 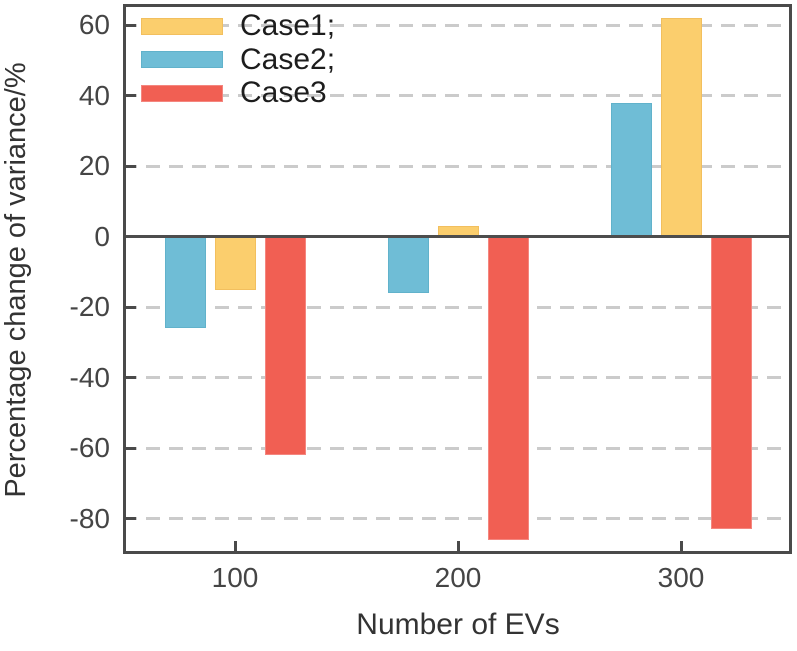 I want to click on legend-swatch-case1, so click(x=182, y=26).